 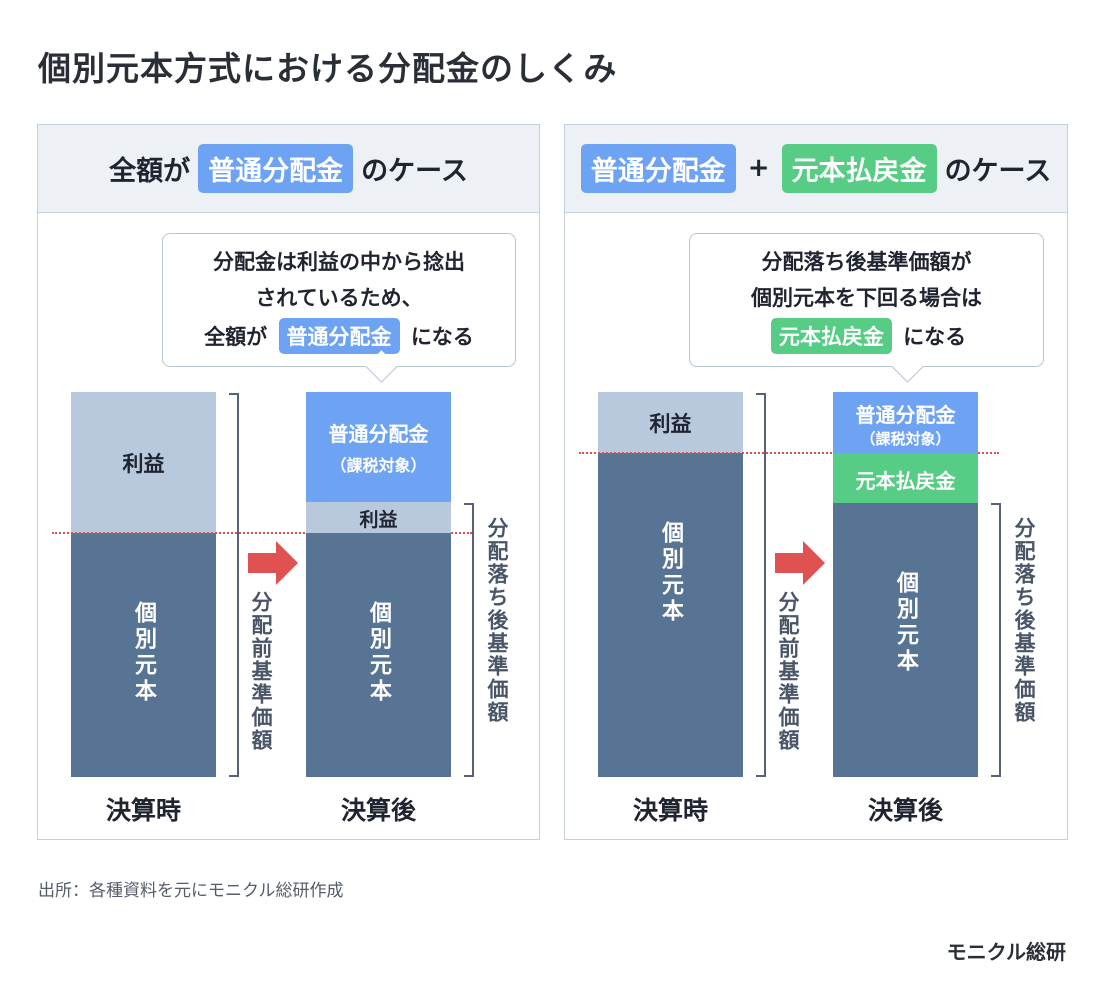 What do you see at coordinates (1024, 620) in the screenshot?
I see `right-after-bracket-label: 分配落ち後基準価額` at bounding box center [1024, 620].